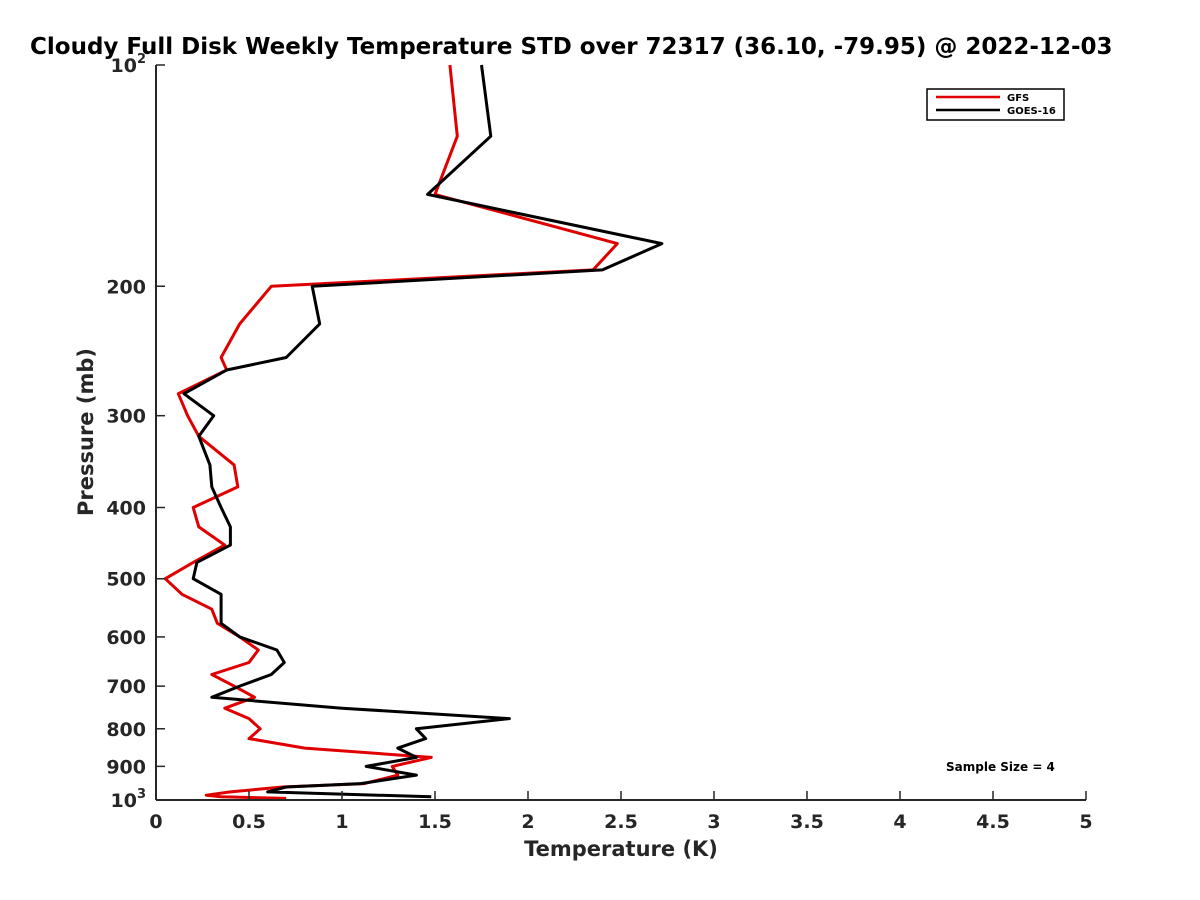 The height and width of the screenshot is (900, 1200). I want to click on x-tick-label: 5, so click(1085, 822).